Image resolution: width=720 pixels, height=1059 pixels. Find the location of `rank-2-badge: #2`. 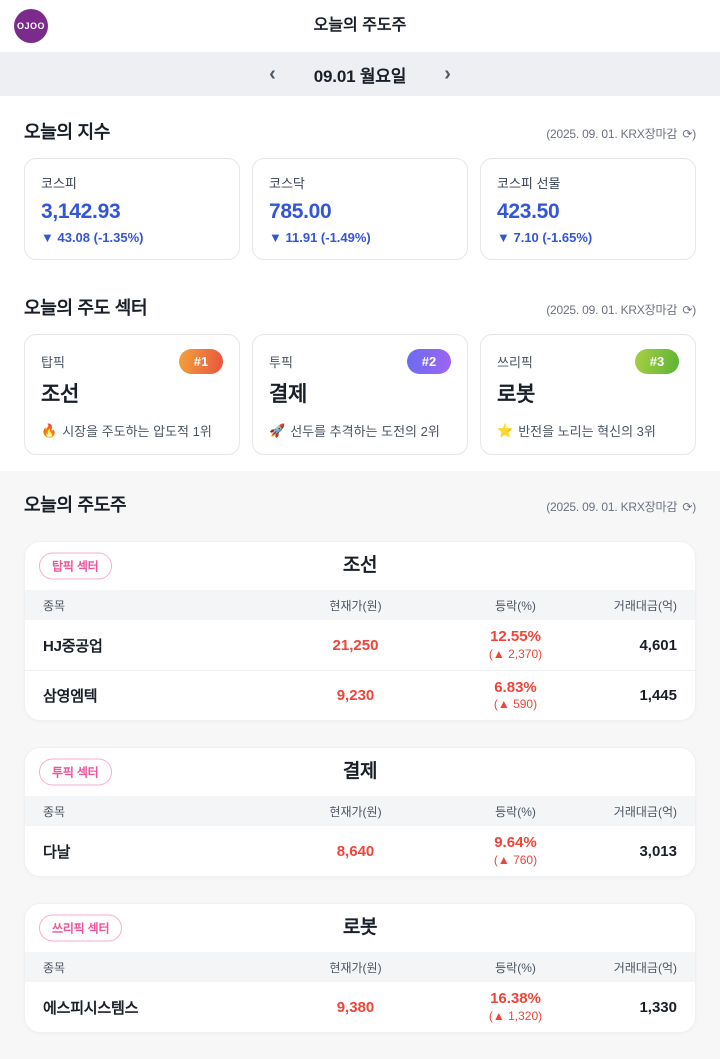

rank-2-badge: #2 is located at coordinates (429, 361).